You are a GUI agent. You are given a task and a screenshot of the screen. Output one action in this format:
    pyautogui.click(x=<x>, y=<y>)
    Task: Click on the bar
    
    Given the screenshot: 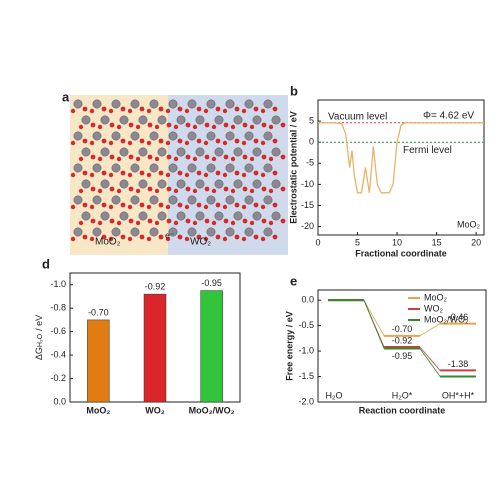 What is the action you would take?
    pyautogui.click(x=98, y=361)
    